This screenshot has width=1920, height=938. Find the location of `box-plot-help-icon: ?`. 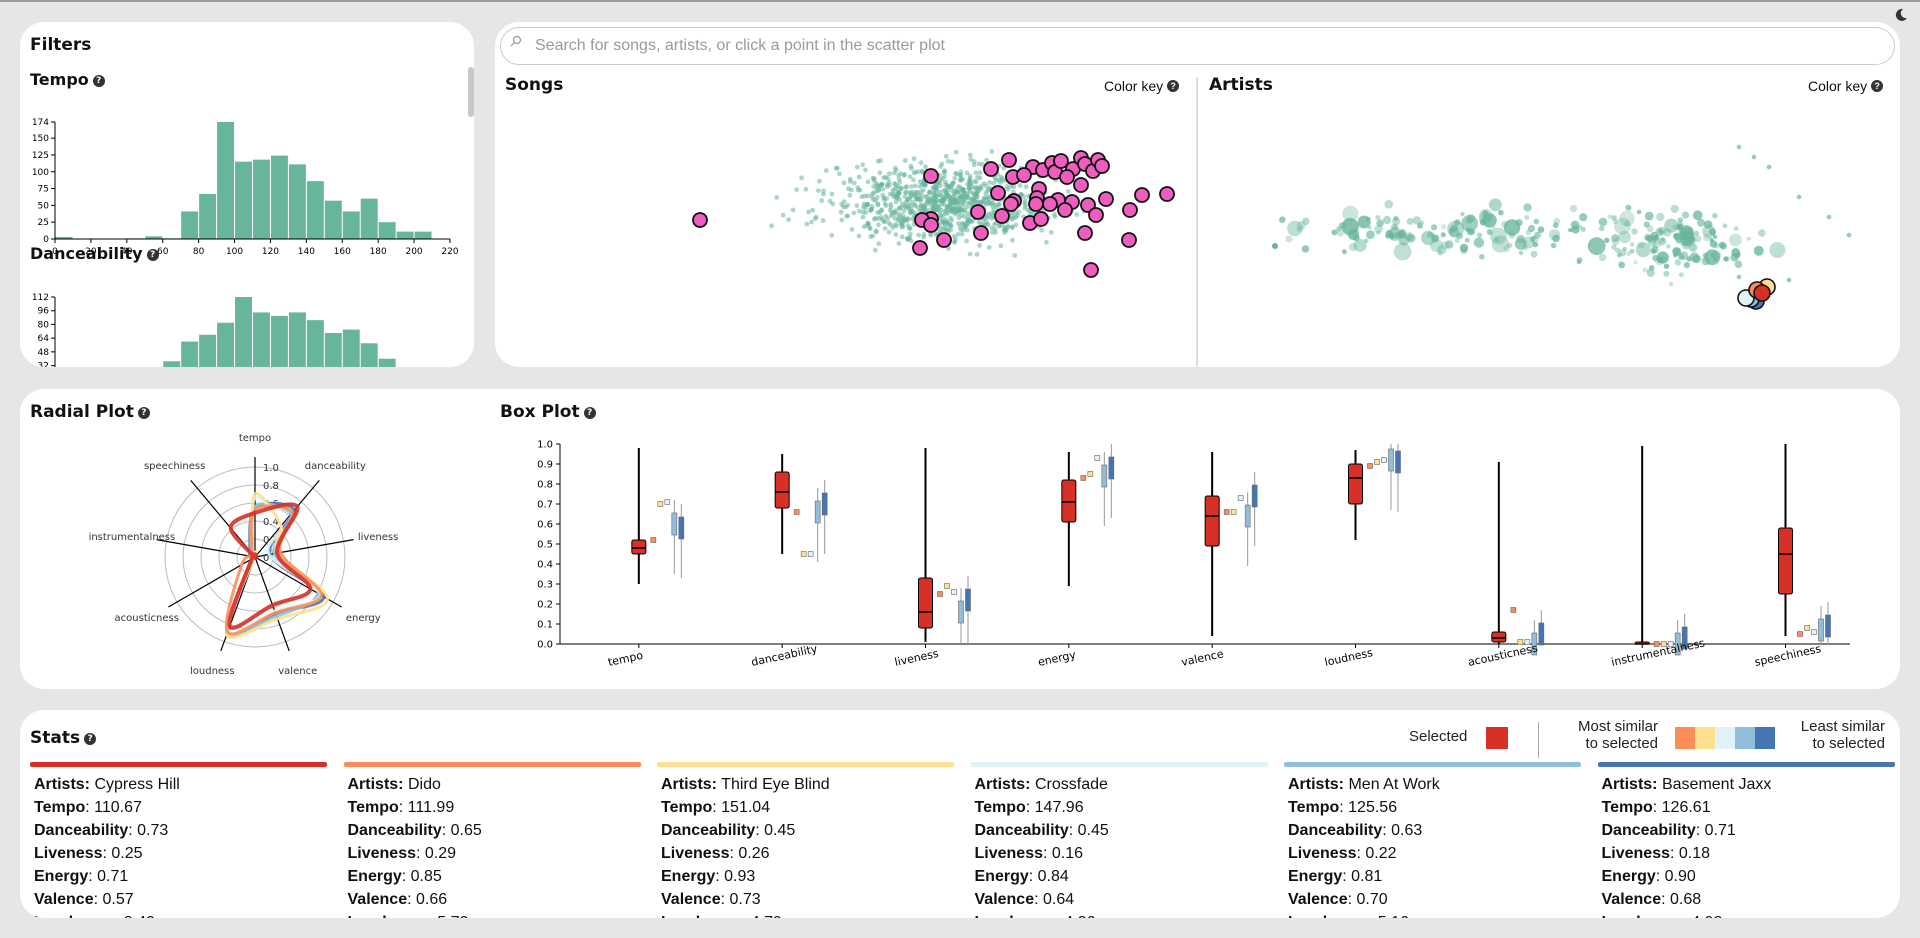

box-plot-help-icon: ? is located at coordinates (589, 413).